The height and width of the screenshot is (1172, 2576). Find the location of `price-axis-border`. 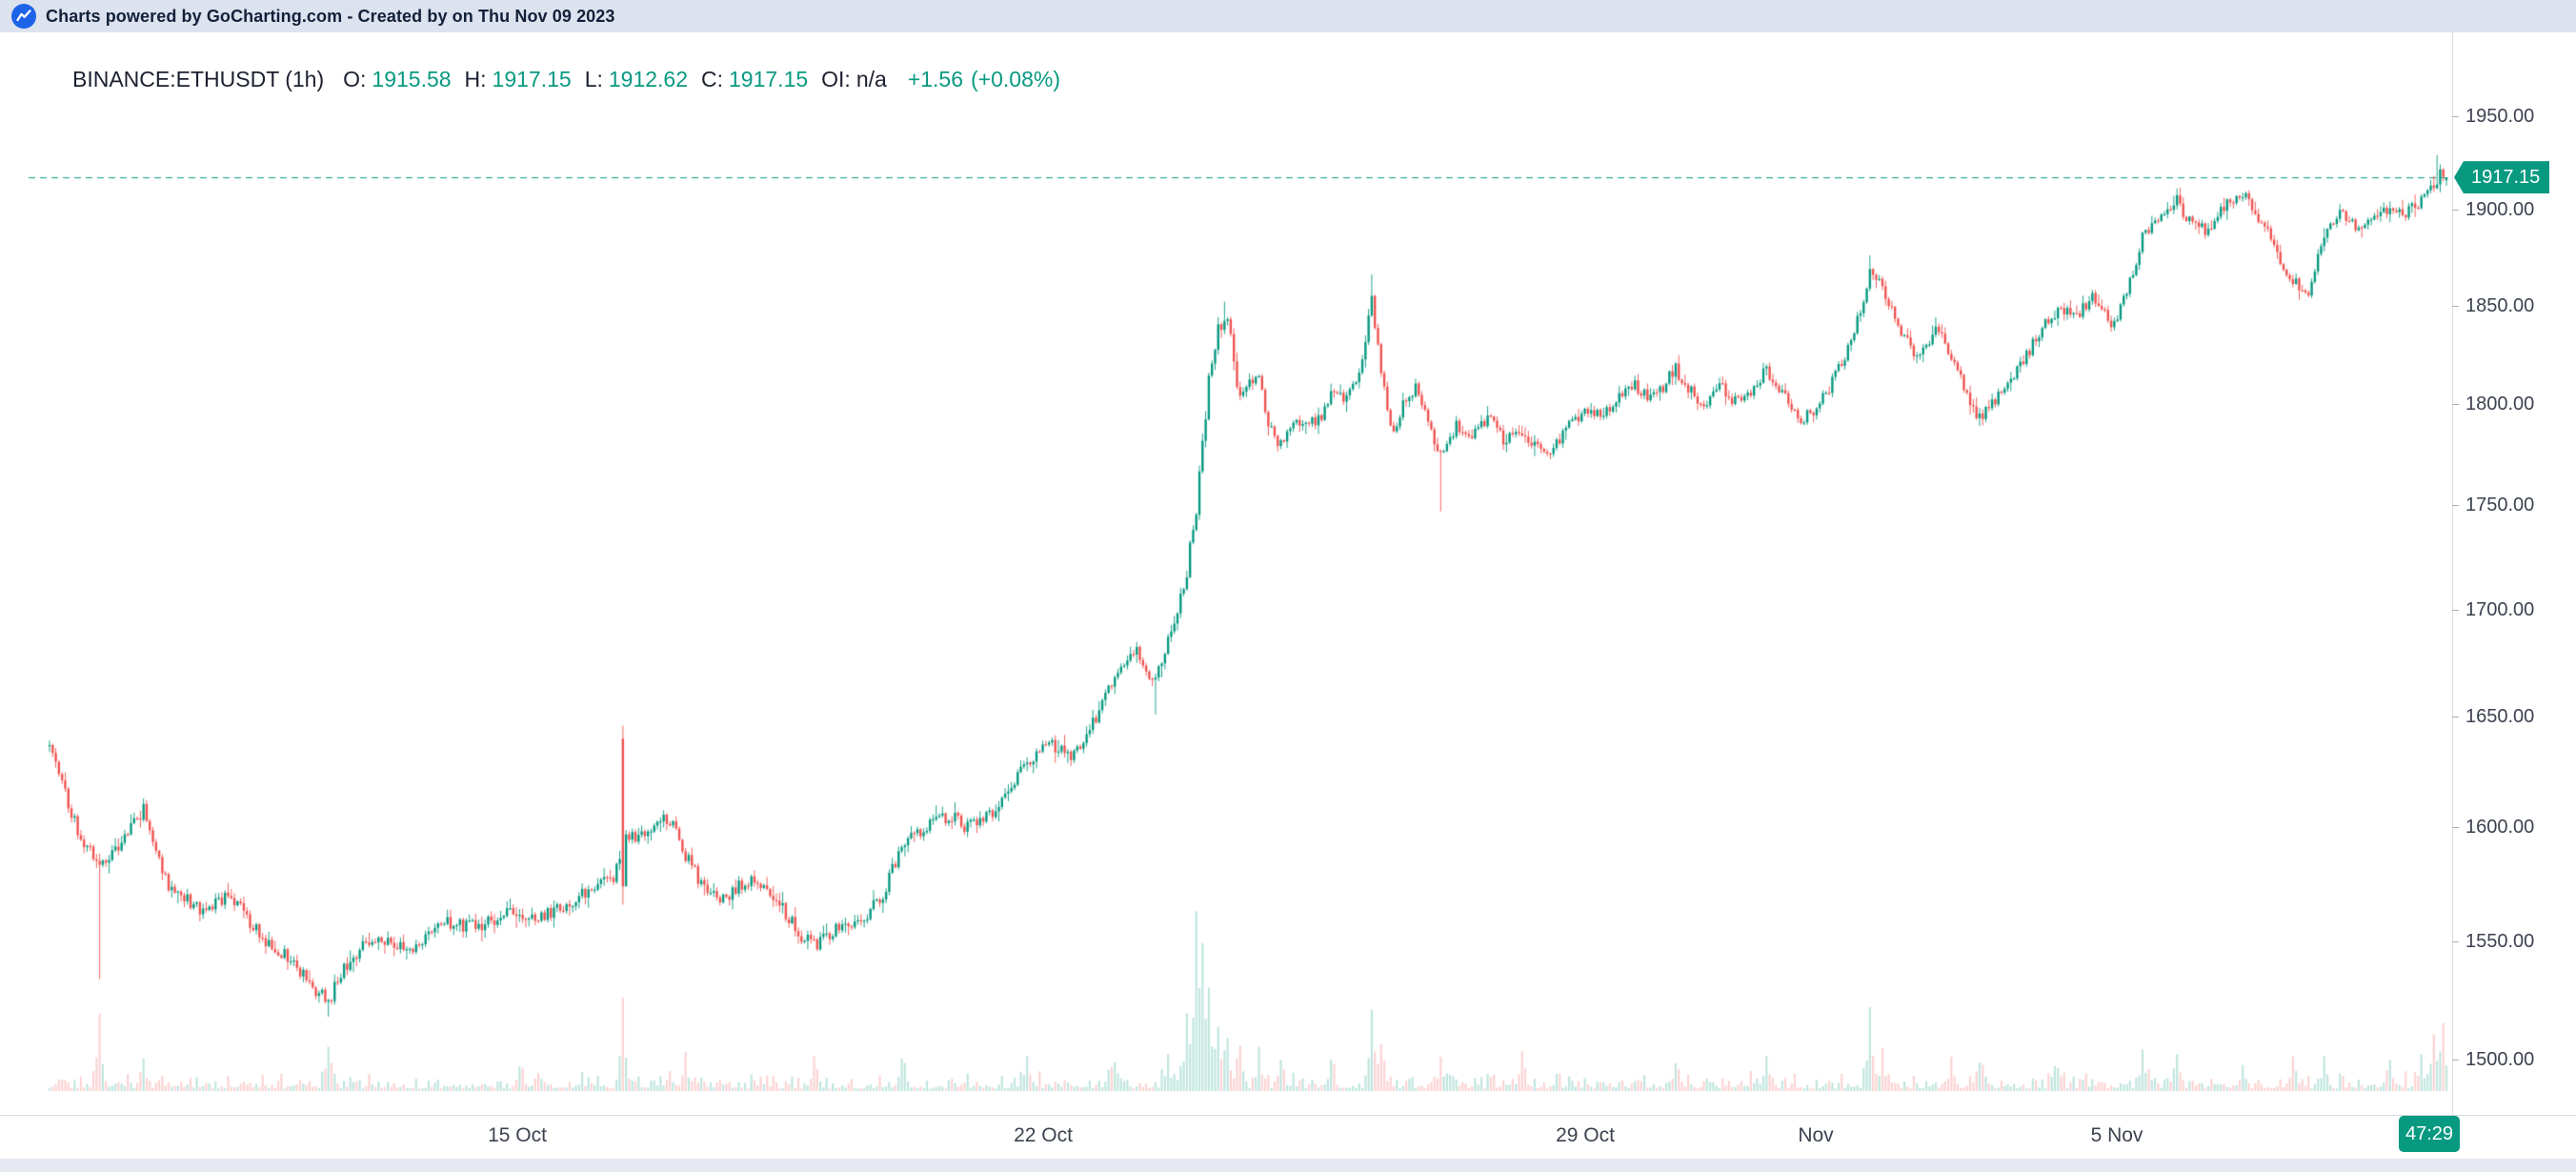

price-axis-border is located at coordinates (2453, 573).